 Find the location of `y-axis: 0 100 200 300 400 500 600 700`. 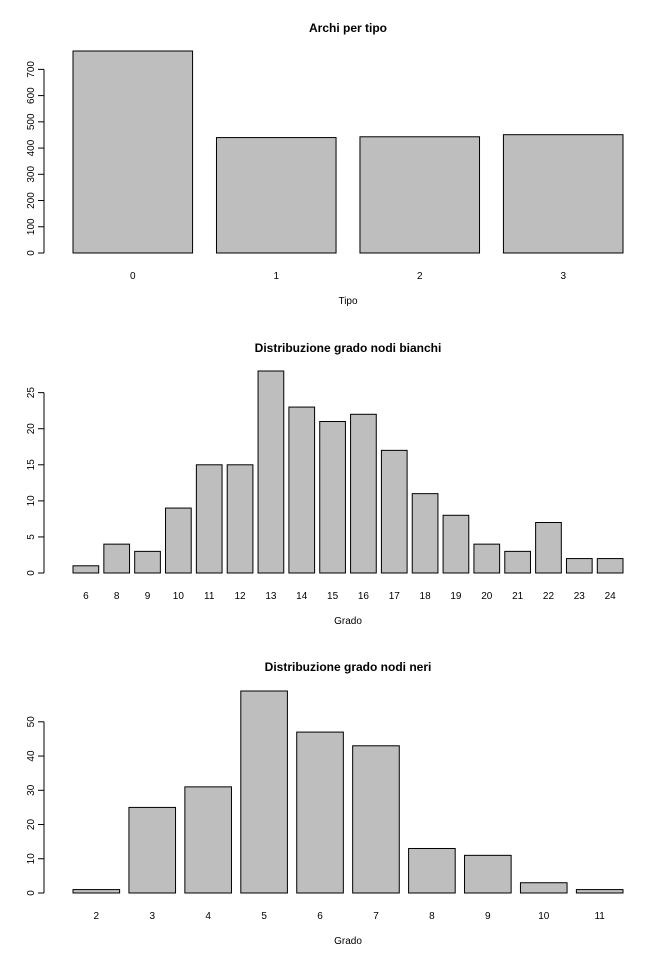

y-axis: 0 100 200 300 400 500 600 700 is located at coordinates (35, 158).